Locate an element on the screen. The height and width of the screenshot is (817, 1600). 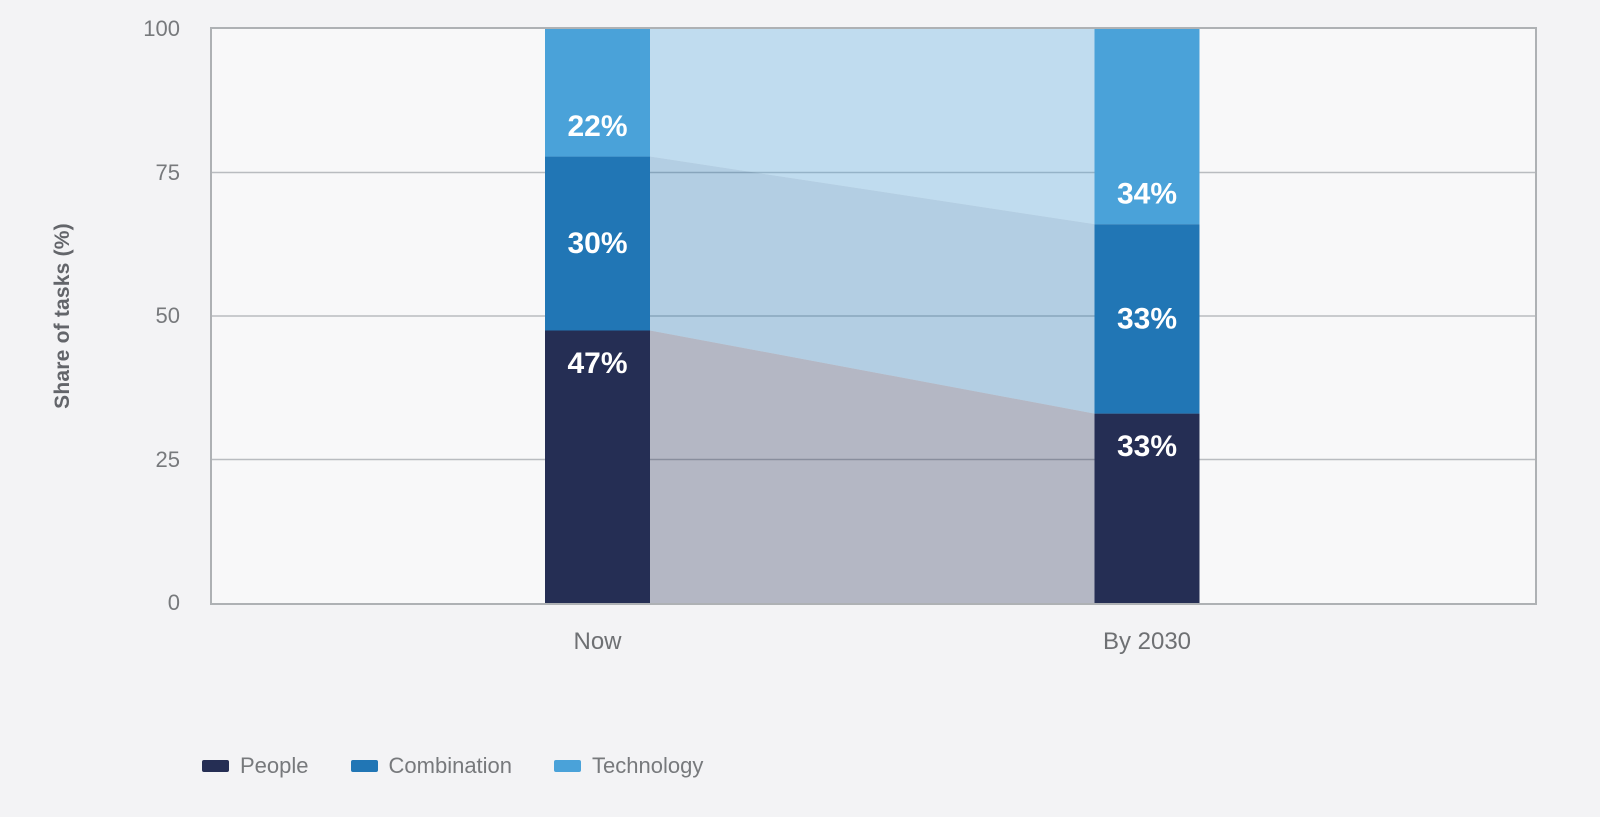
legend-item-combination: Combination is located at coordinates (431, 766).